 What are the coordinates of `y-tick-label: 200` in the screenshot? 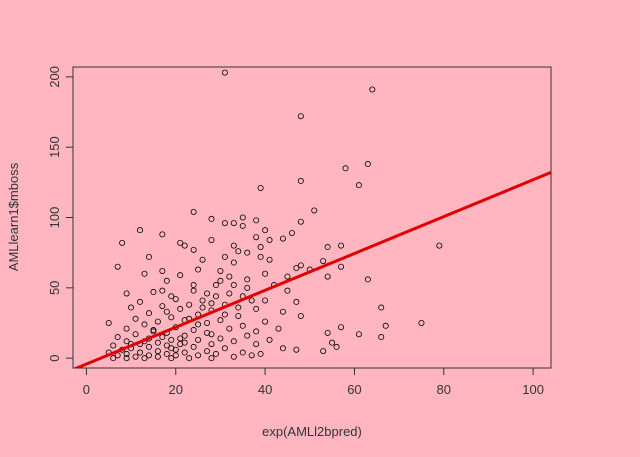 It's located at (54, 77).